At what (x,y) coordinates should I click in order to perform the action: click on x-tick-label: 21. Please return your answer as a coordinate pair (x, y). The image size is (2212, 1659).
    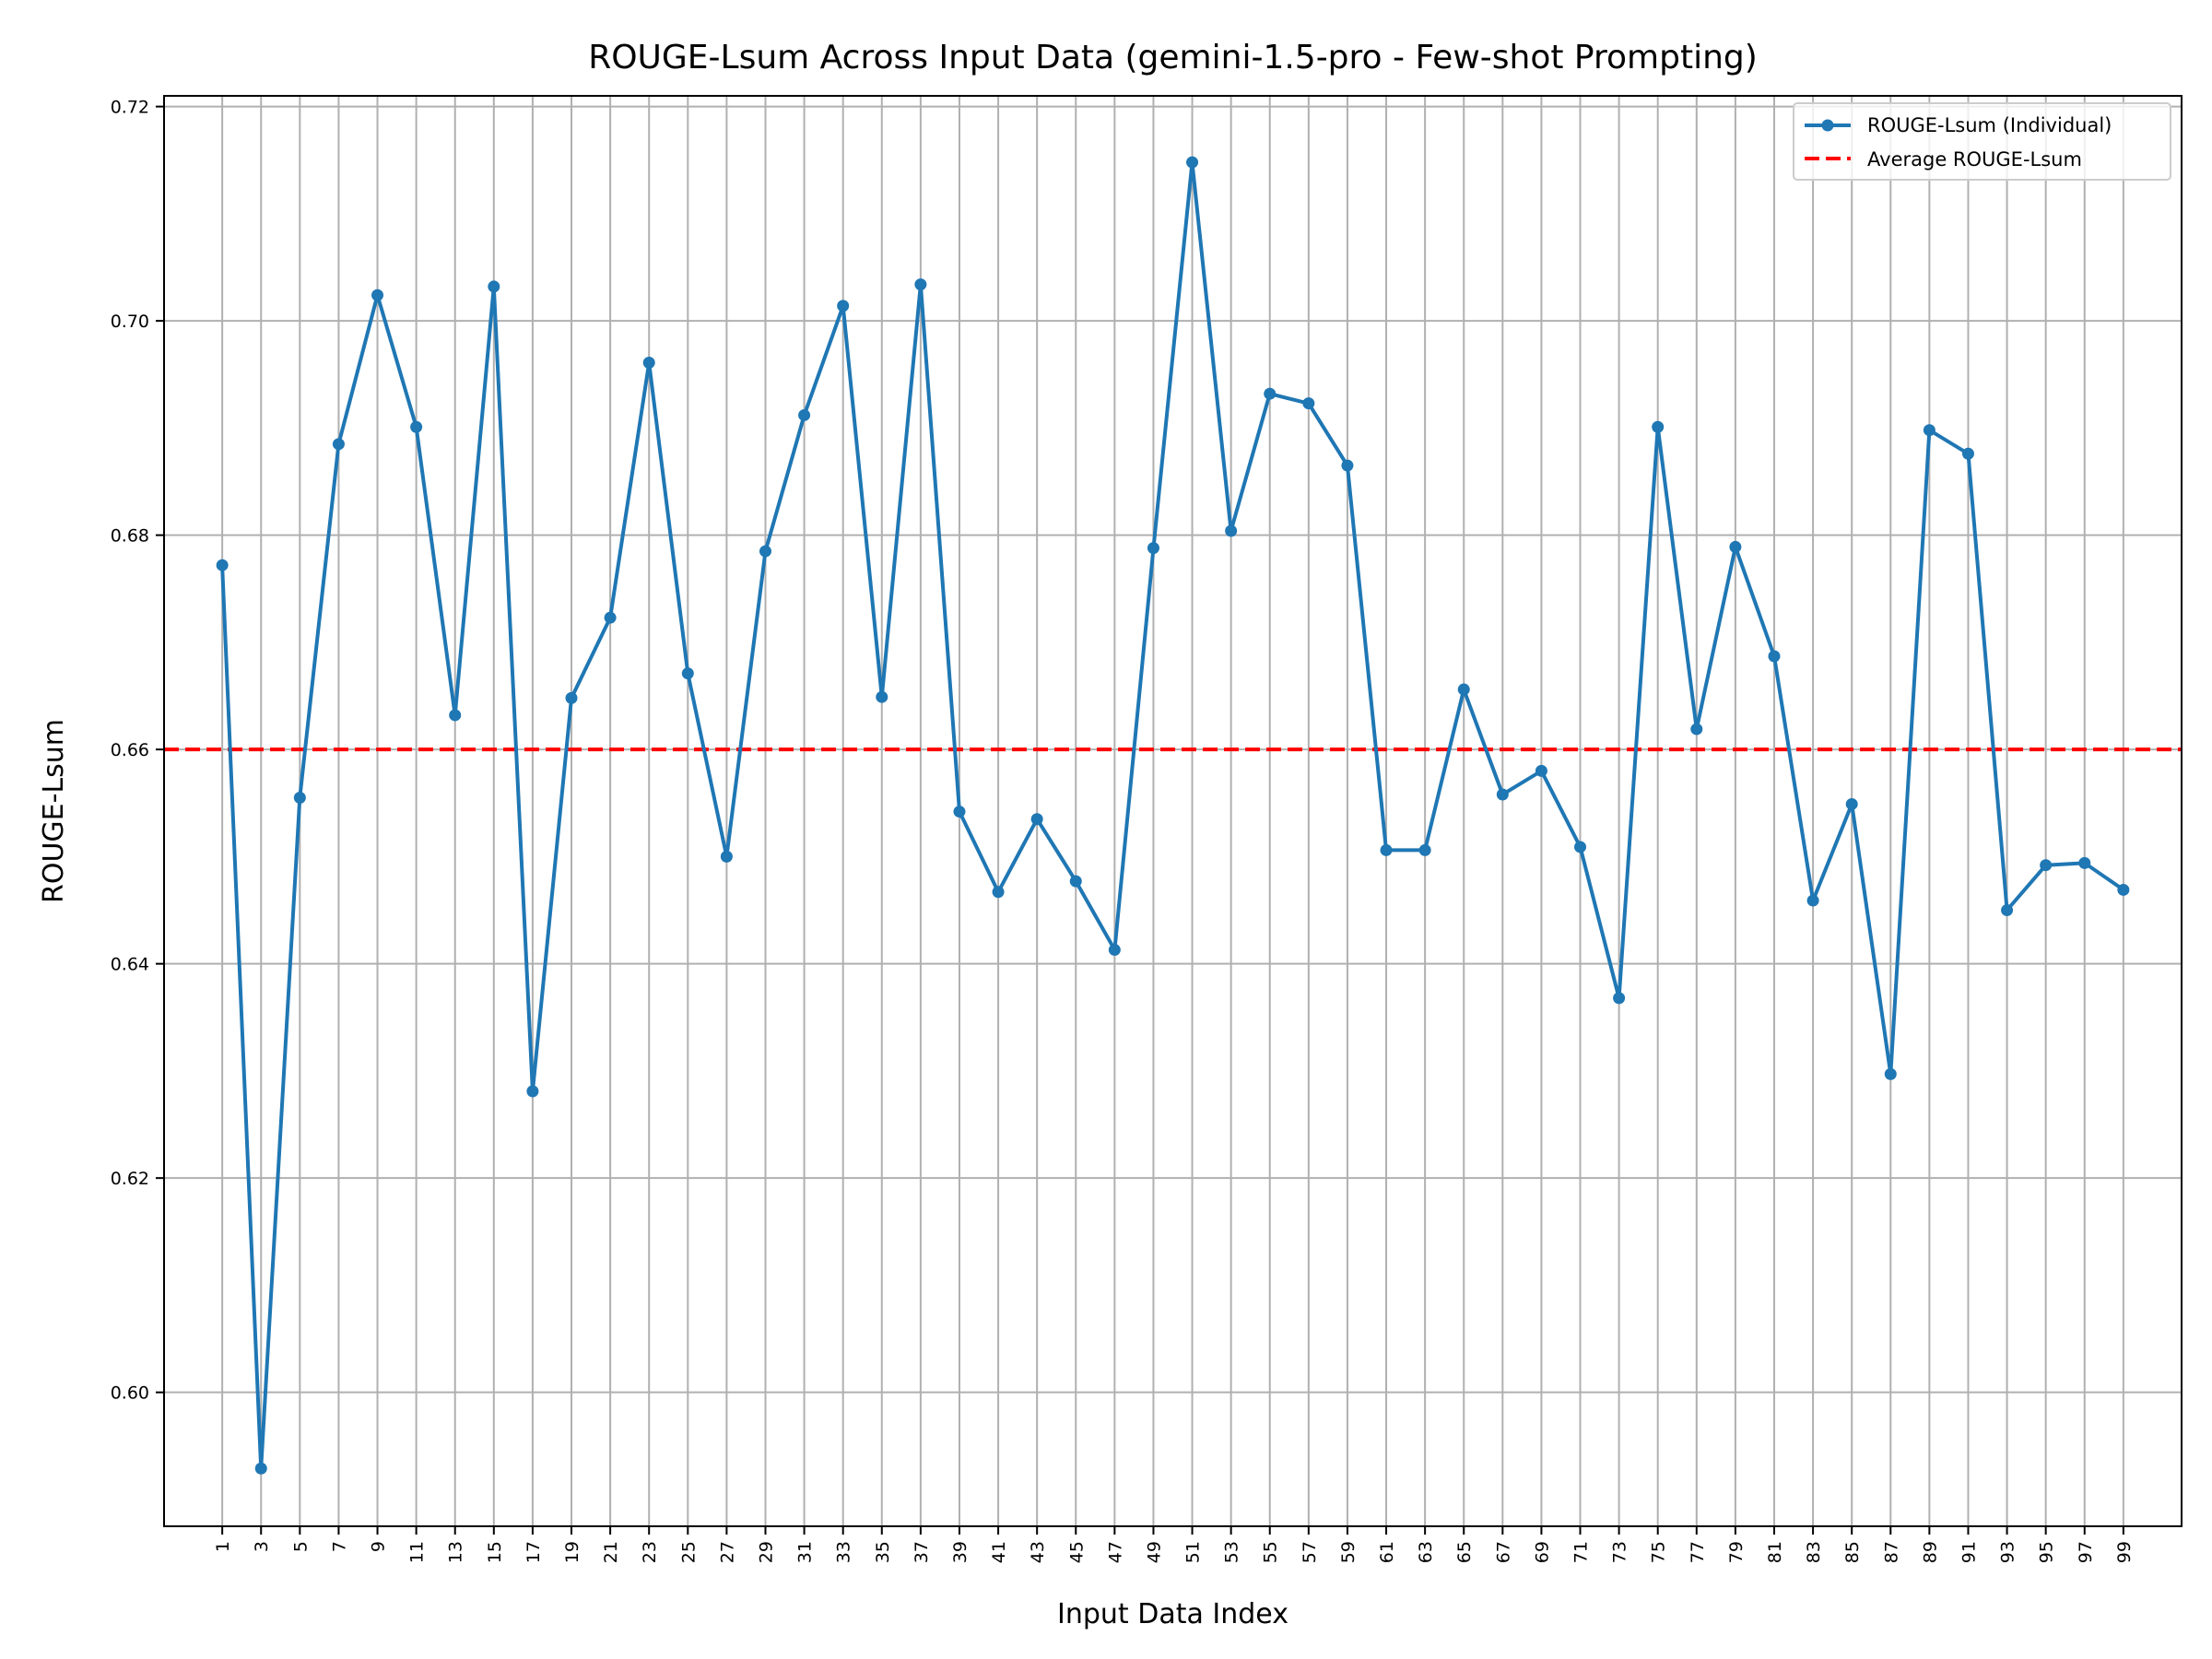
    Looking at the image, I should click on (611, 1552).